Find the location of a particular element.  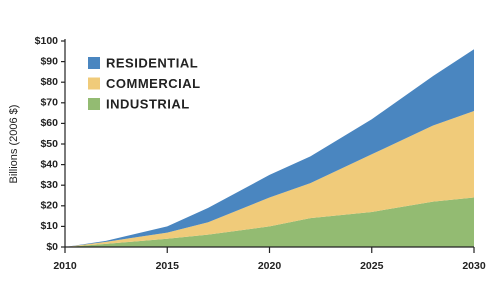

legend-label: COMMERCIAL is located at coordinates (153, 83).